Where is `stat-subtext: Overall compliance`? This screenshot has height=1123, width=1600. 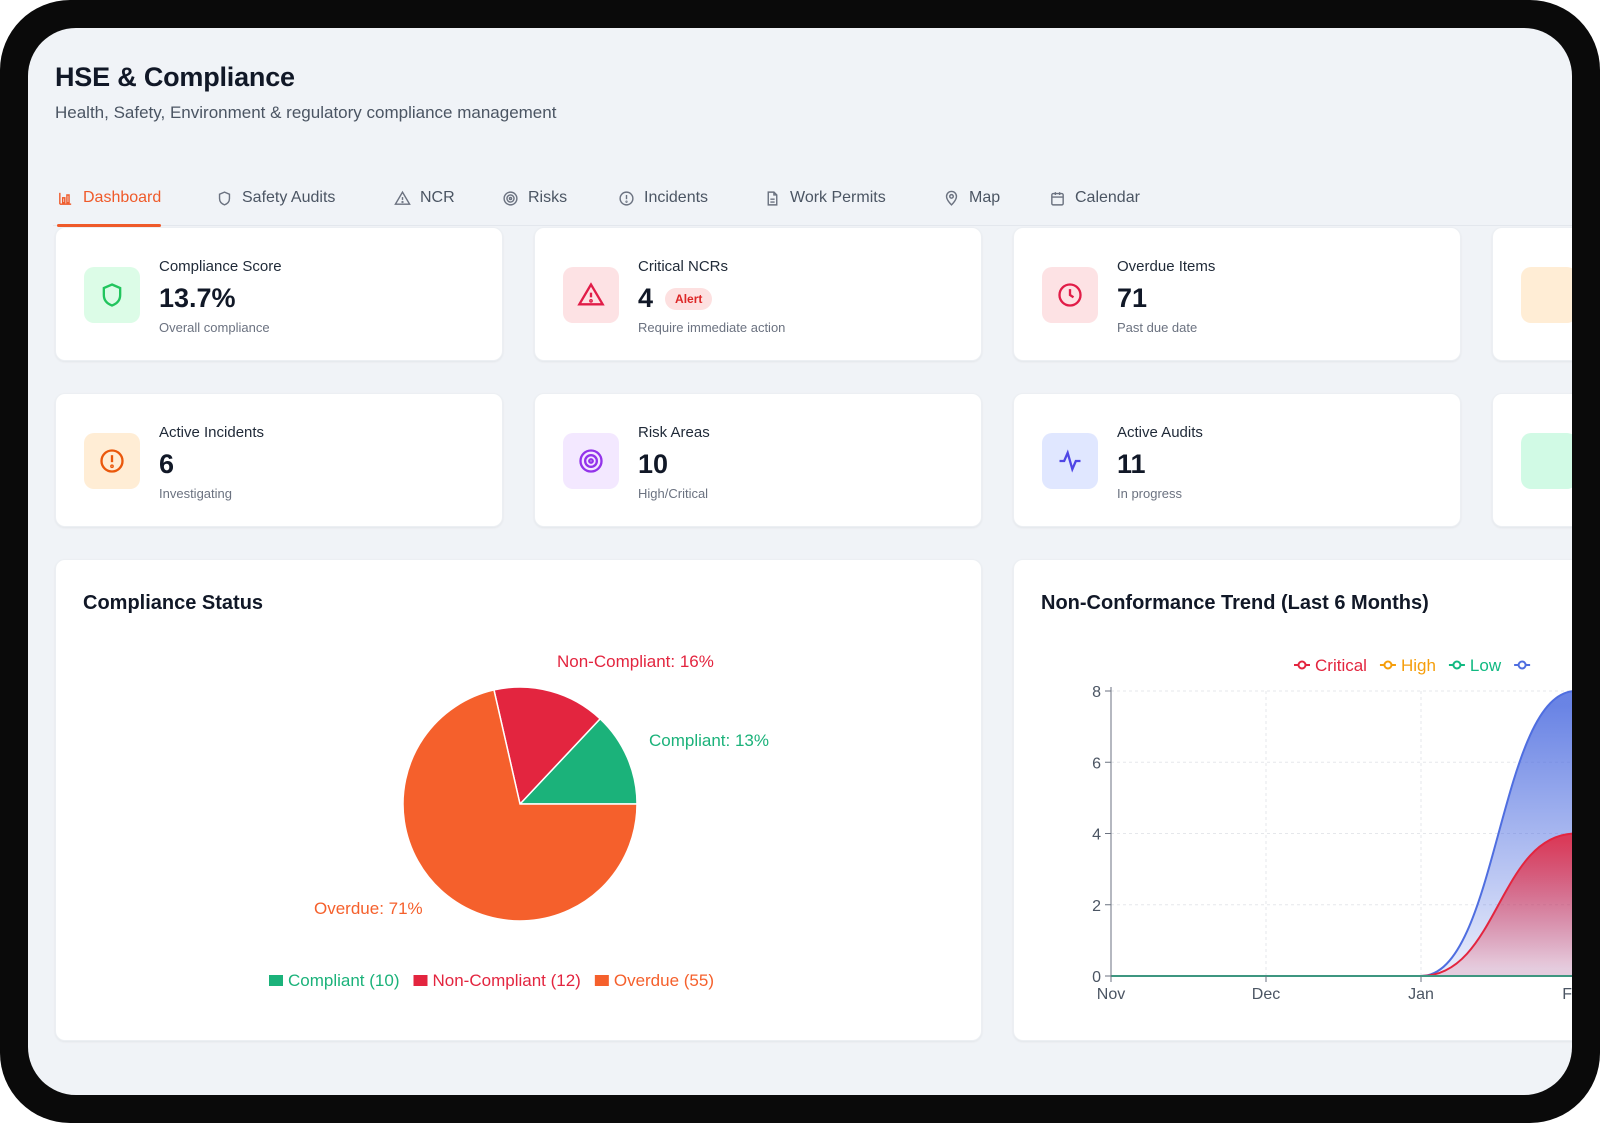
stat-subtext: Overall compliance is located at coordinates (214, 327).